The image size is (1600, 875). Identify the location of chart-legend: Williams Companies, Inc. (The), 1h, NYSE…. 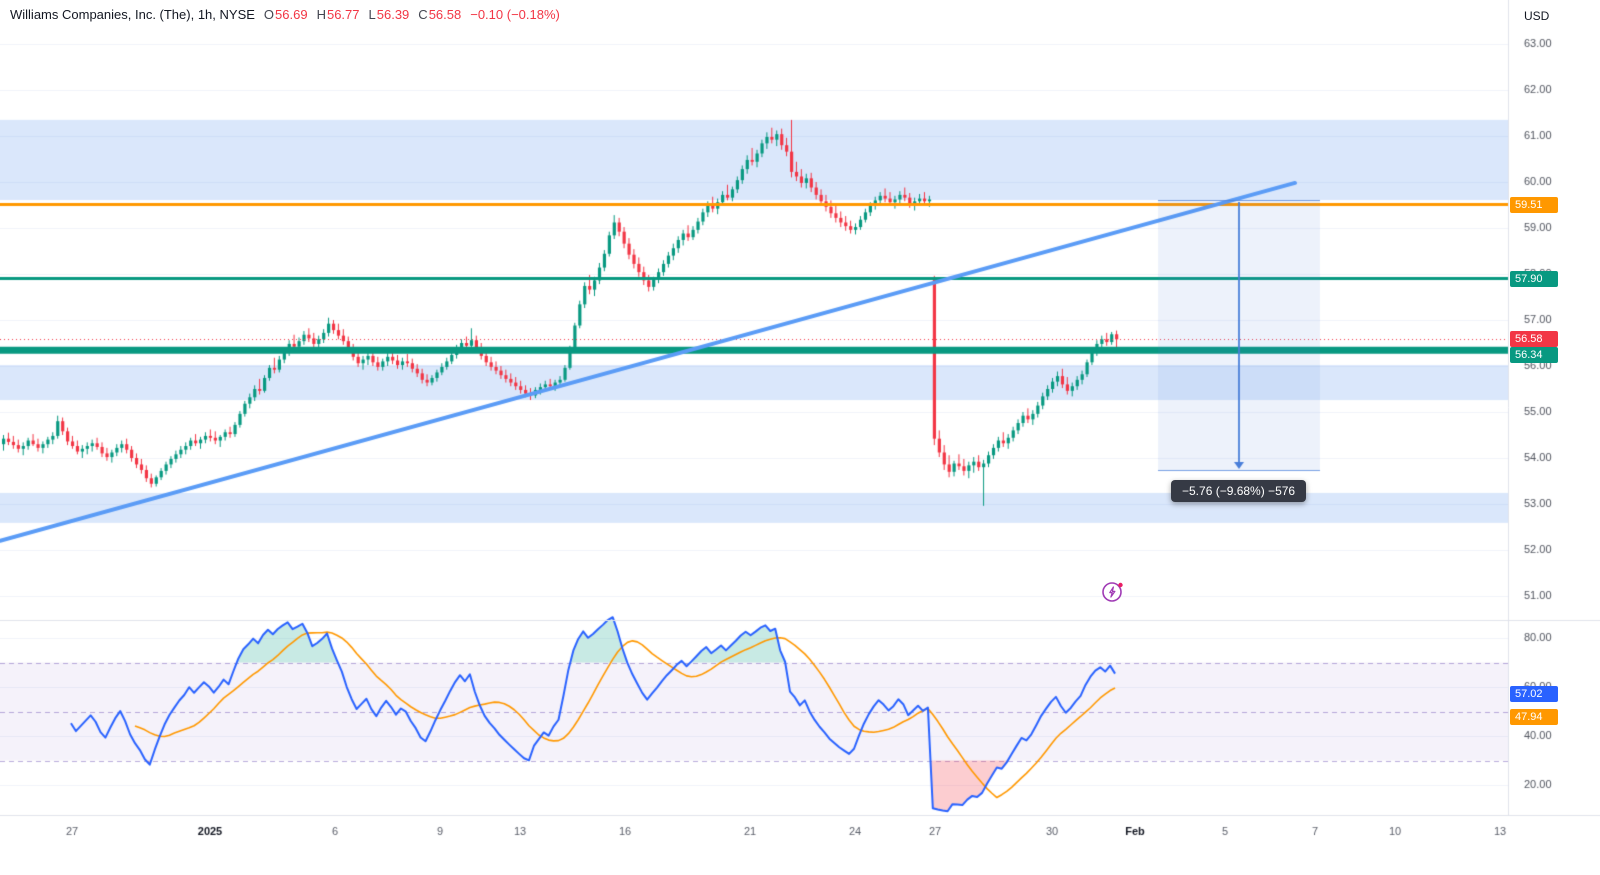
(285, 14).